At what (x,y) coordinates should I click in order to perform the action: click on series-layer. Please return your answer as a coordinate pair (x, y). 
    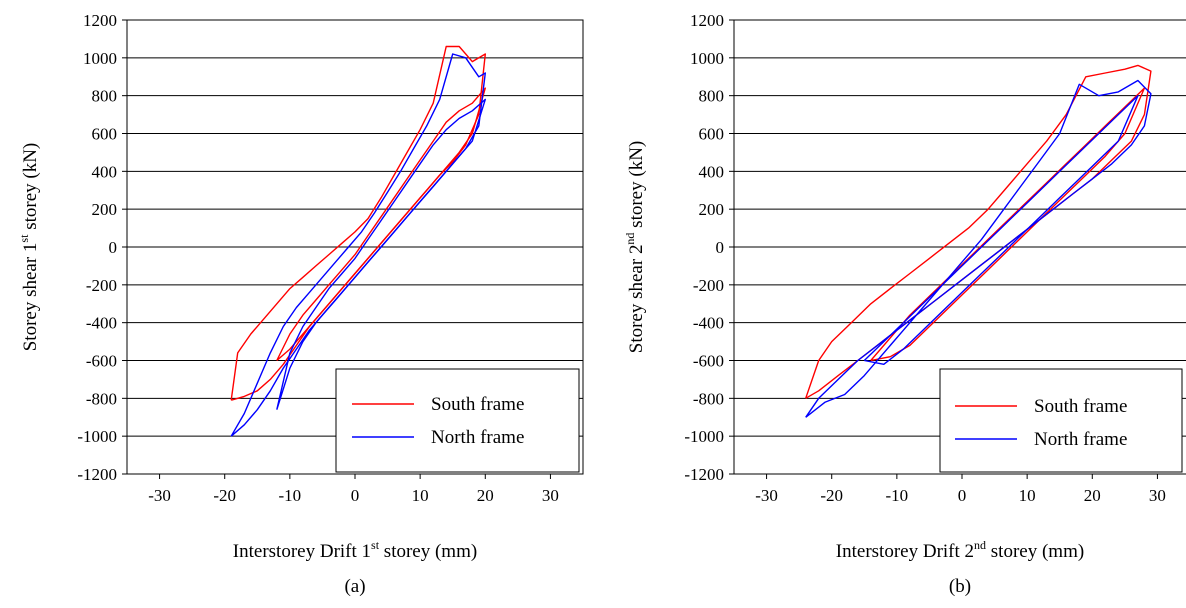
    Looking at the image, I should click on (358, 241).